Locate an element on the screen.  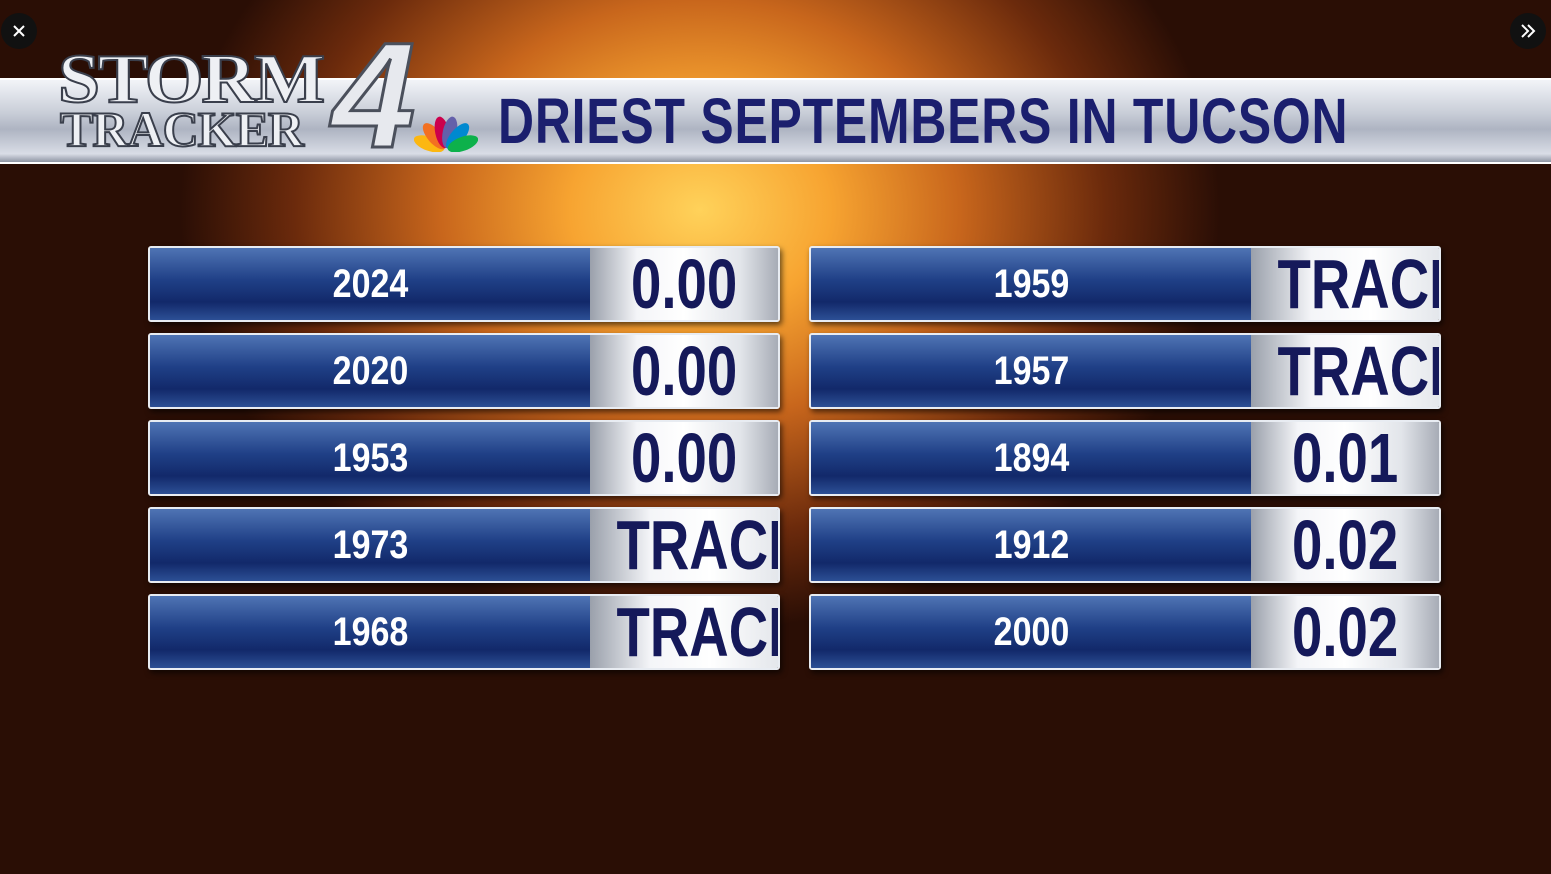
year-cell: 1968 is located at coordinates (370, 632).